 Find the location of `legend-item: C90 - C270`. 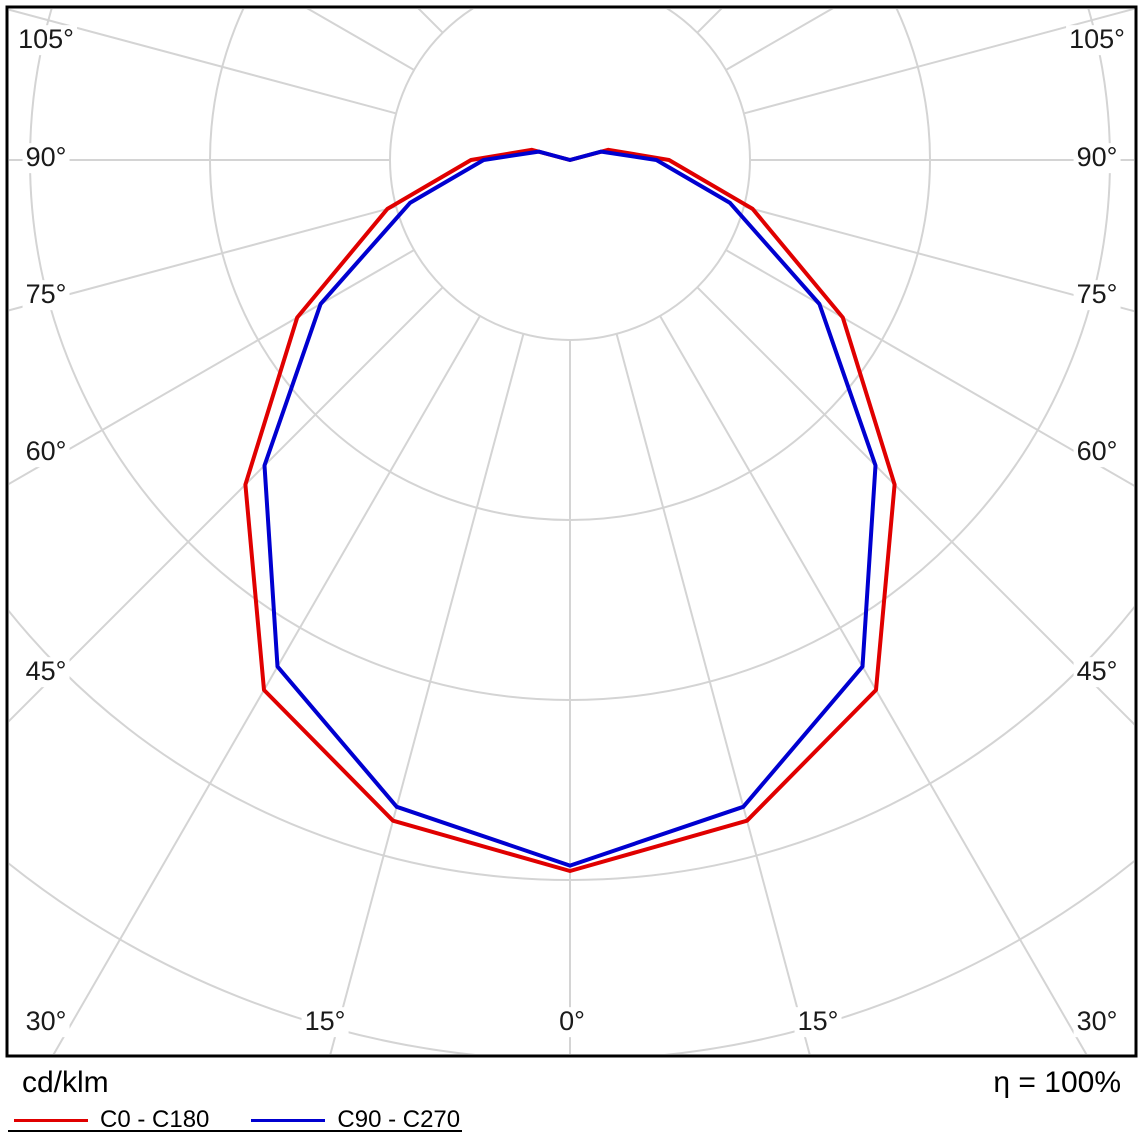

legend-item: C90 - C270 is located at coordinates (355, 1120).